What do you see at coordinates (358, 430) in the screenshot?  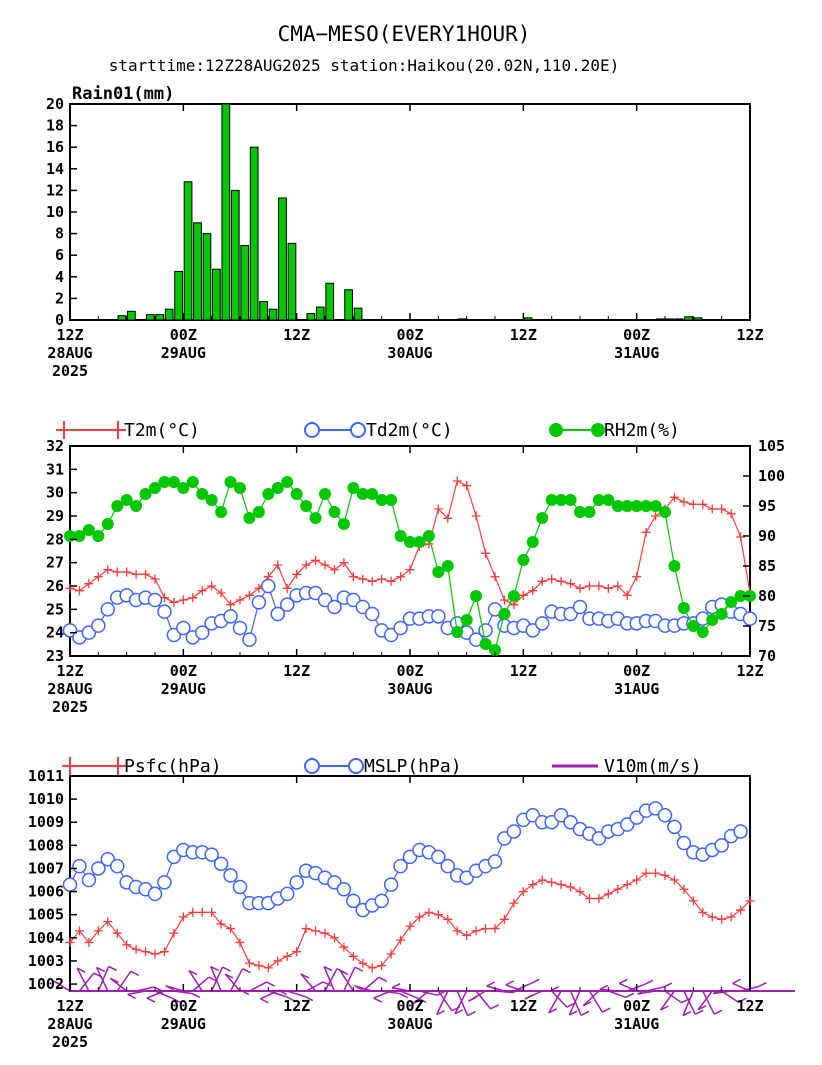 I see `legend-td2m-marker-right` at bounding box center [358, 430].